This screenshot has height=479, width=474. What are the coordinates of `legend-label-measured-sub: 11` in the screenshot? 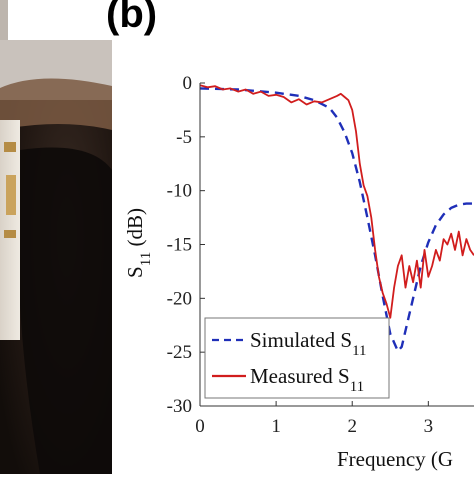 It's located at (357, 387).